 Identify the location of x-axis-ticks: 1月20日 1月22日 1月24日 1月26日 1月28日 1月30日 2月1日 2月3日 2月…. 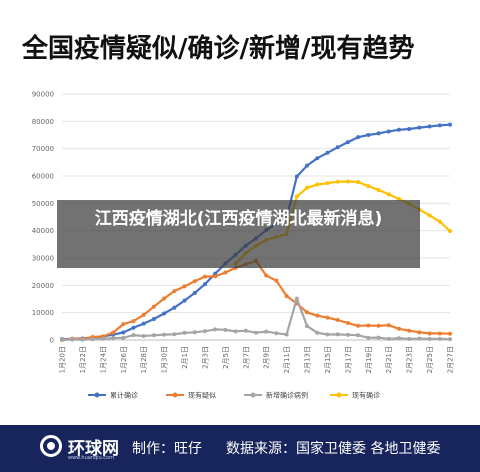
(257, 359).